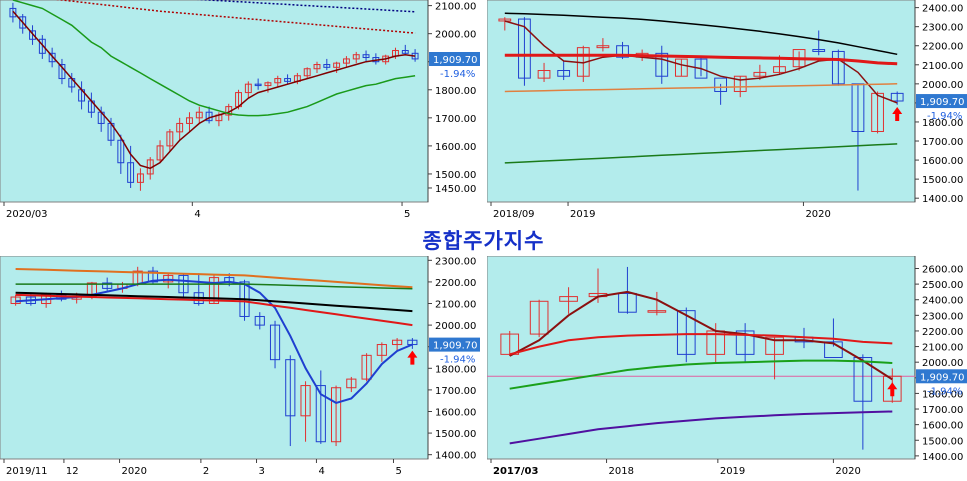 The height and width of the screenshot is (481, 967). I want to click on y-tick-label: 2300.00, so click(942, 28).